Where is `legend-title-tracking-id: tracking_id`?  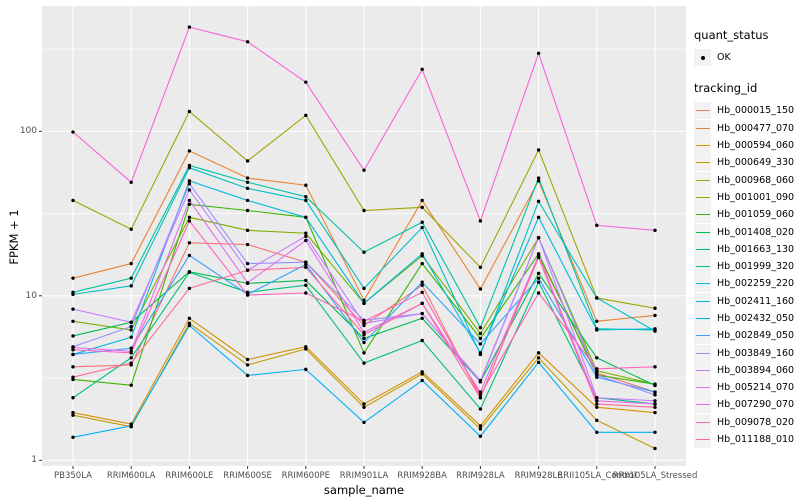 legend-title-tracking-id: tracking_id is located at coordinates (726, 88).